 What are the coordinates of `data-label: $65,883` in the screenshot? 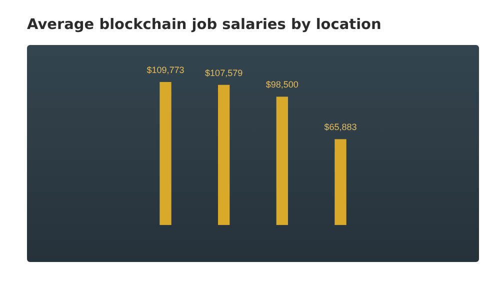 It's located at (340, 127).